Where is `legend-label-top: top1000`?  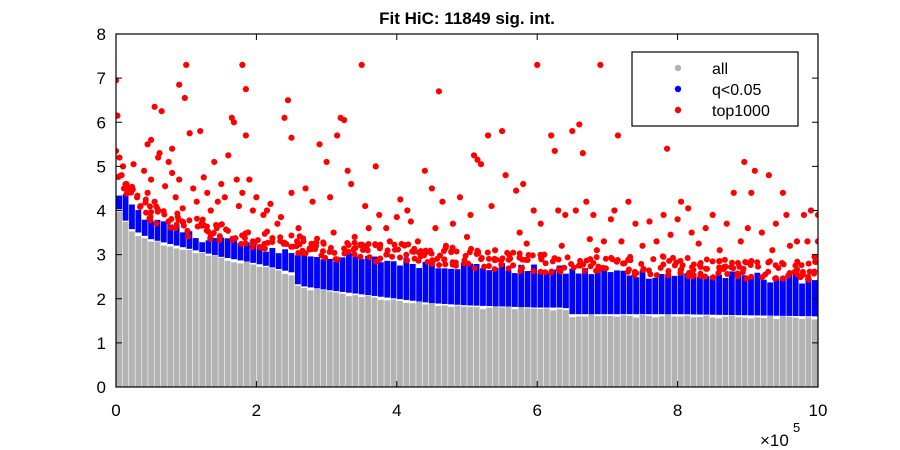
legend-label-top: top1000 is located at coordinates (741, 111).